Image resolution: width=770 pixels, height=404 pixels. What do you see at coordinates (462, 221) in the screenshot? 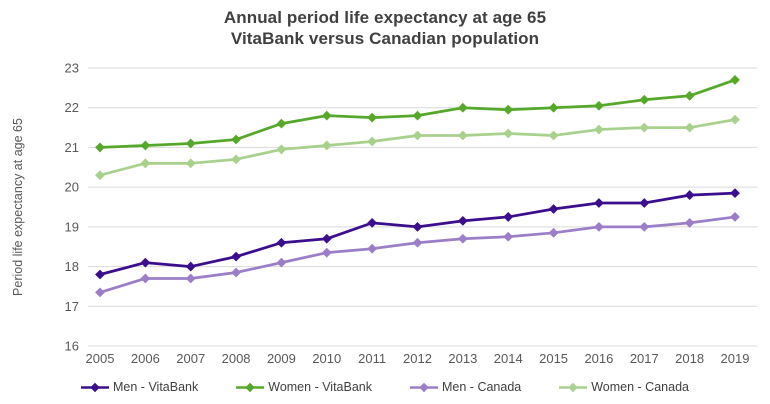
I see `data-point-men-vitabank-2013` at bounding box center [462, 221].